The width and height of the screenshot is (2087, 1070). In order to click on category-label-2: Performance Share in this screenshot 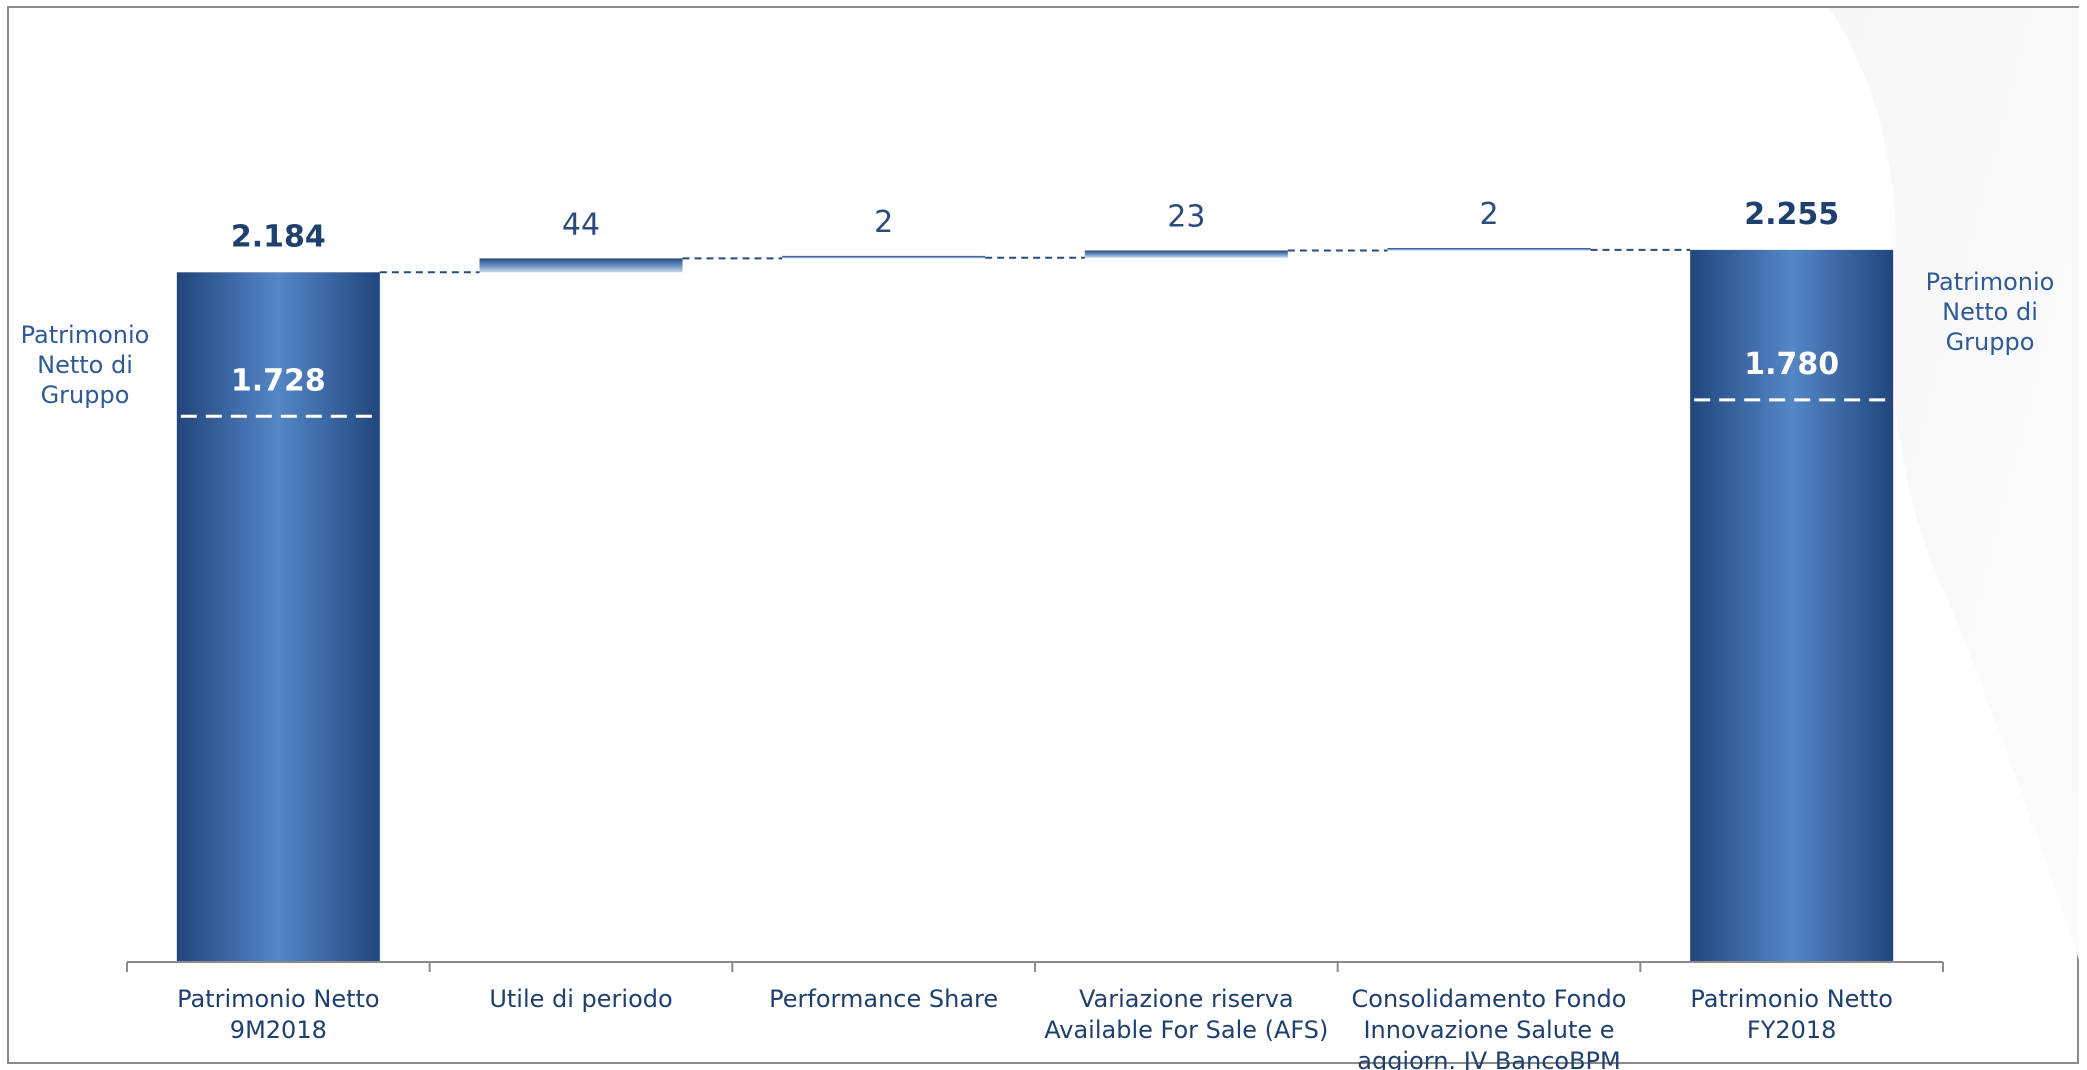, I will do `click(883, 999)`.